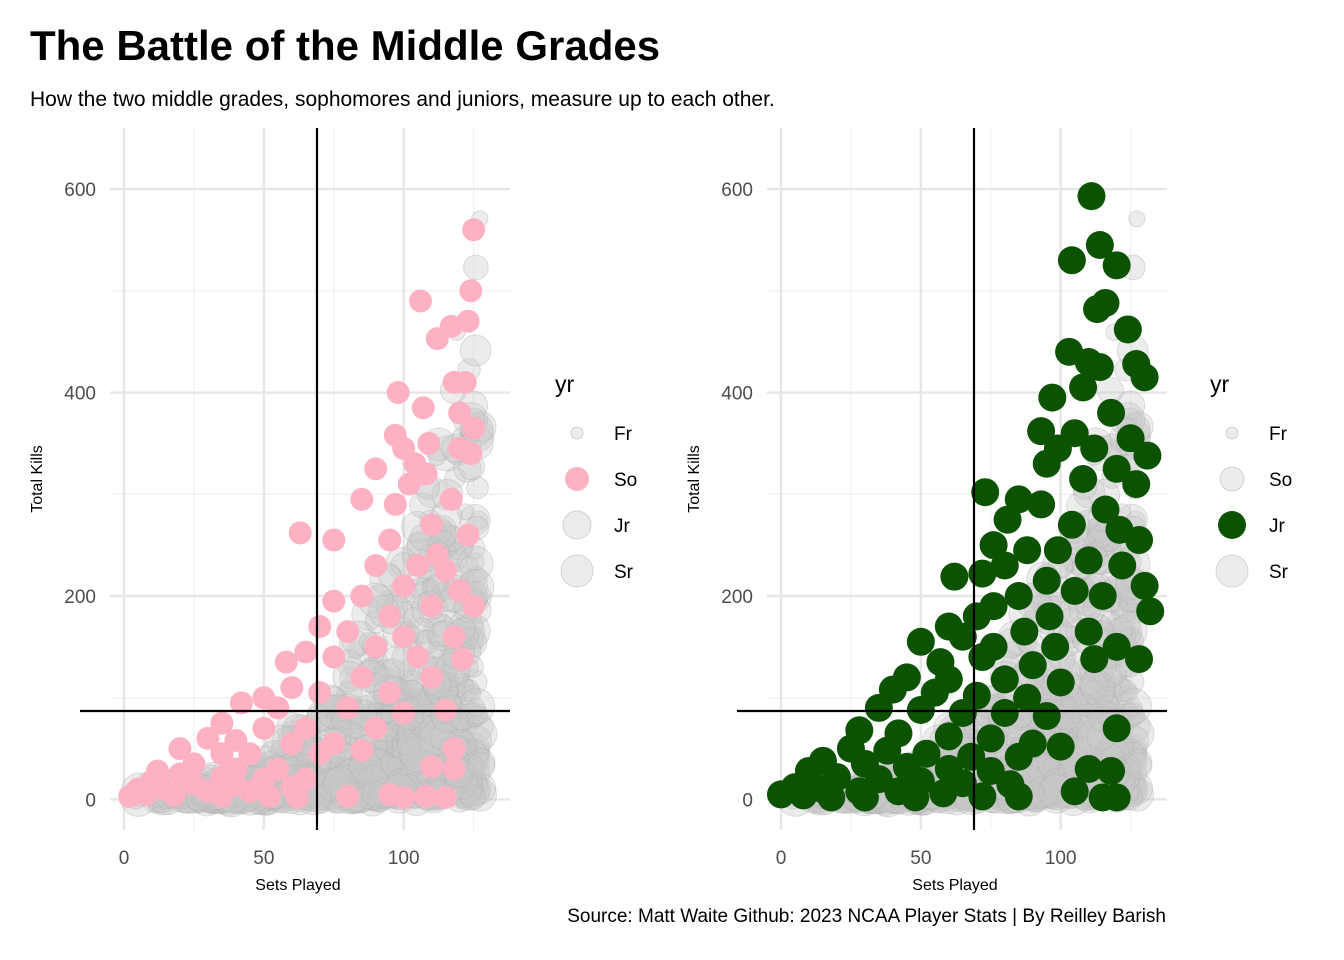  What do you see at coordinates (747, 800) in the screenshot?
I see `y-tick-label: 0` at bounding box center [747, 800].